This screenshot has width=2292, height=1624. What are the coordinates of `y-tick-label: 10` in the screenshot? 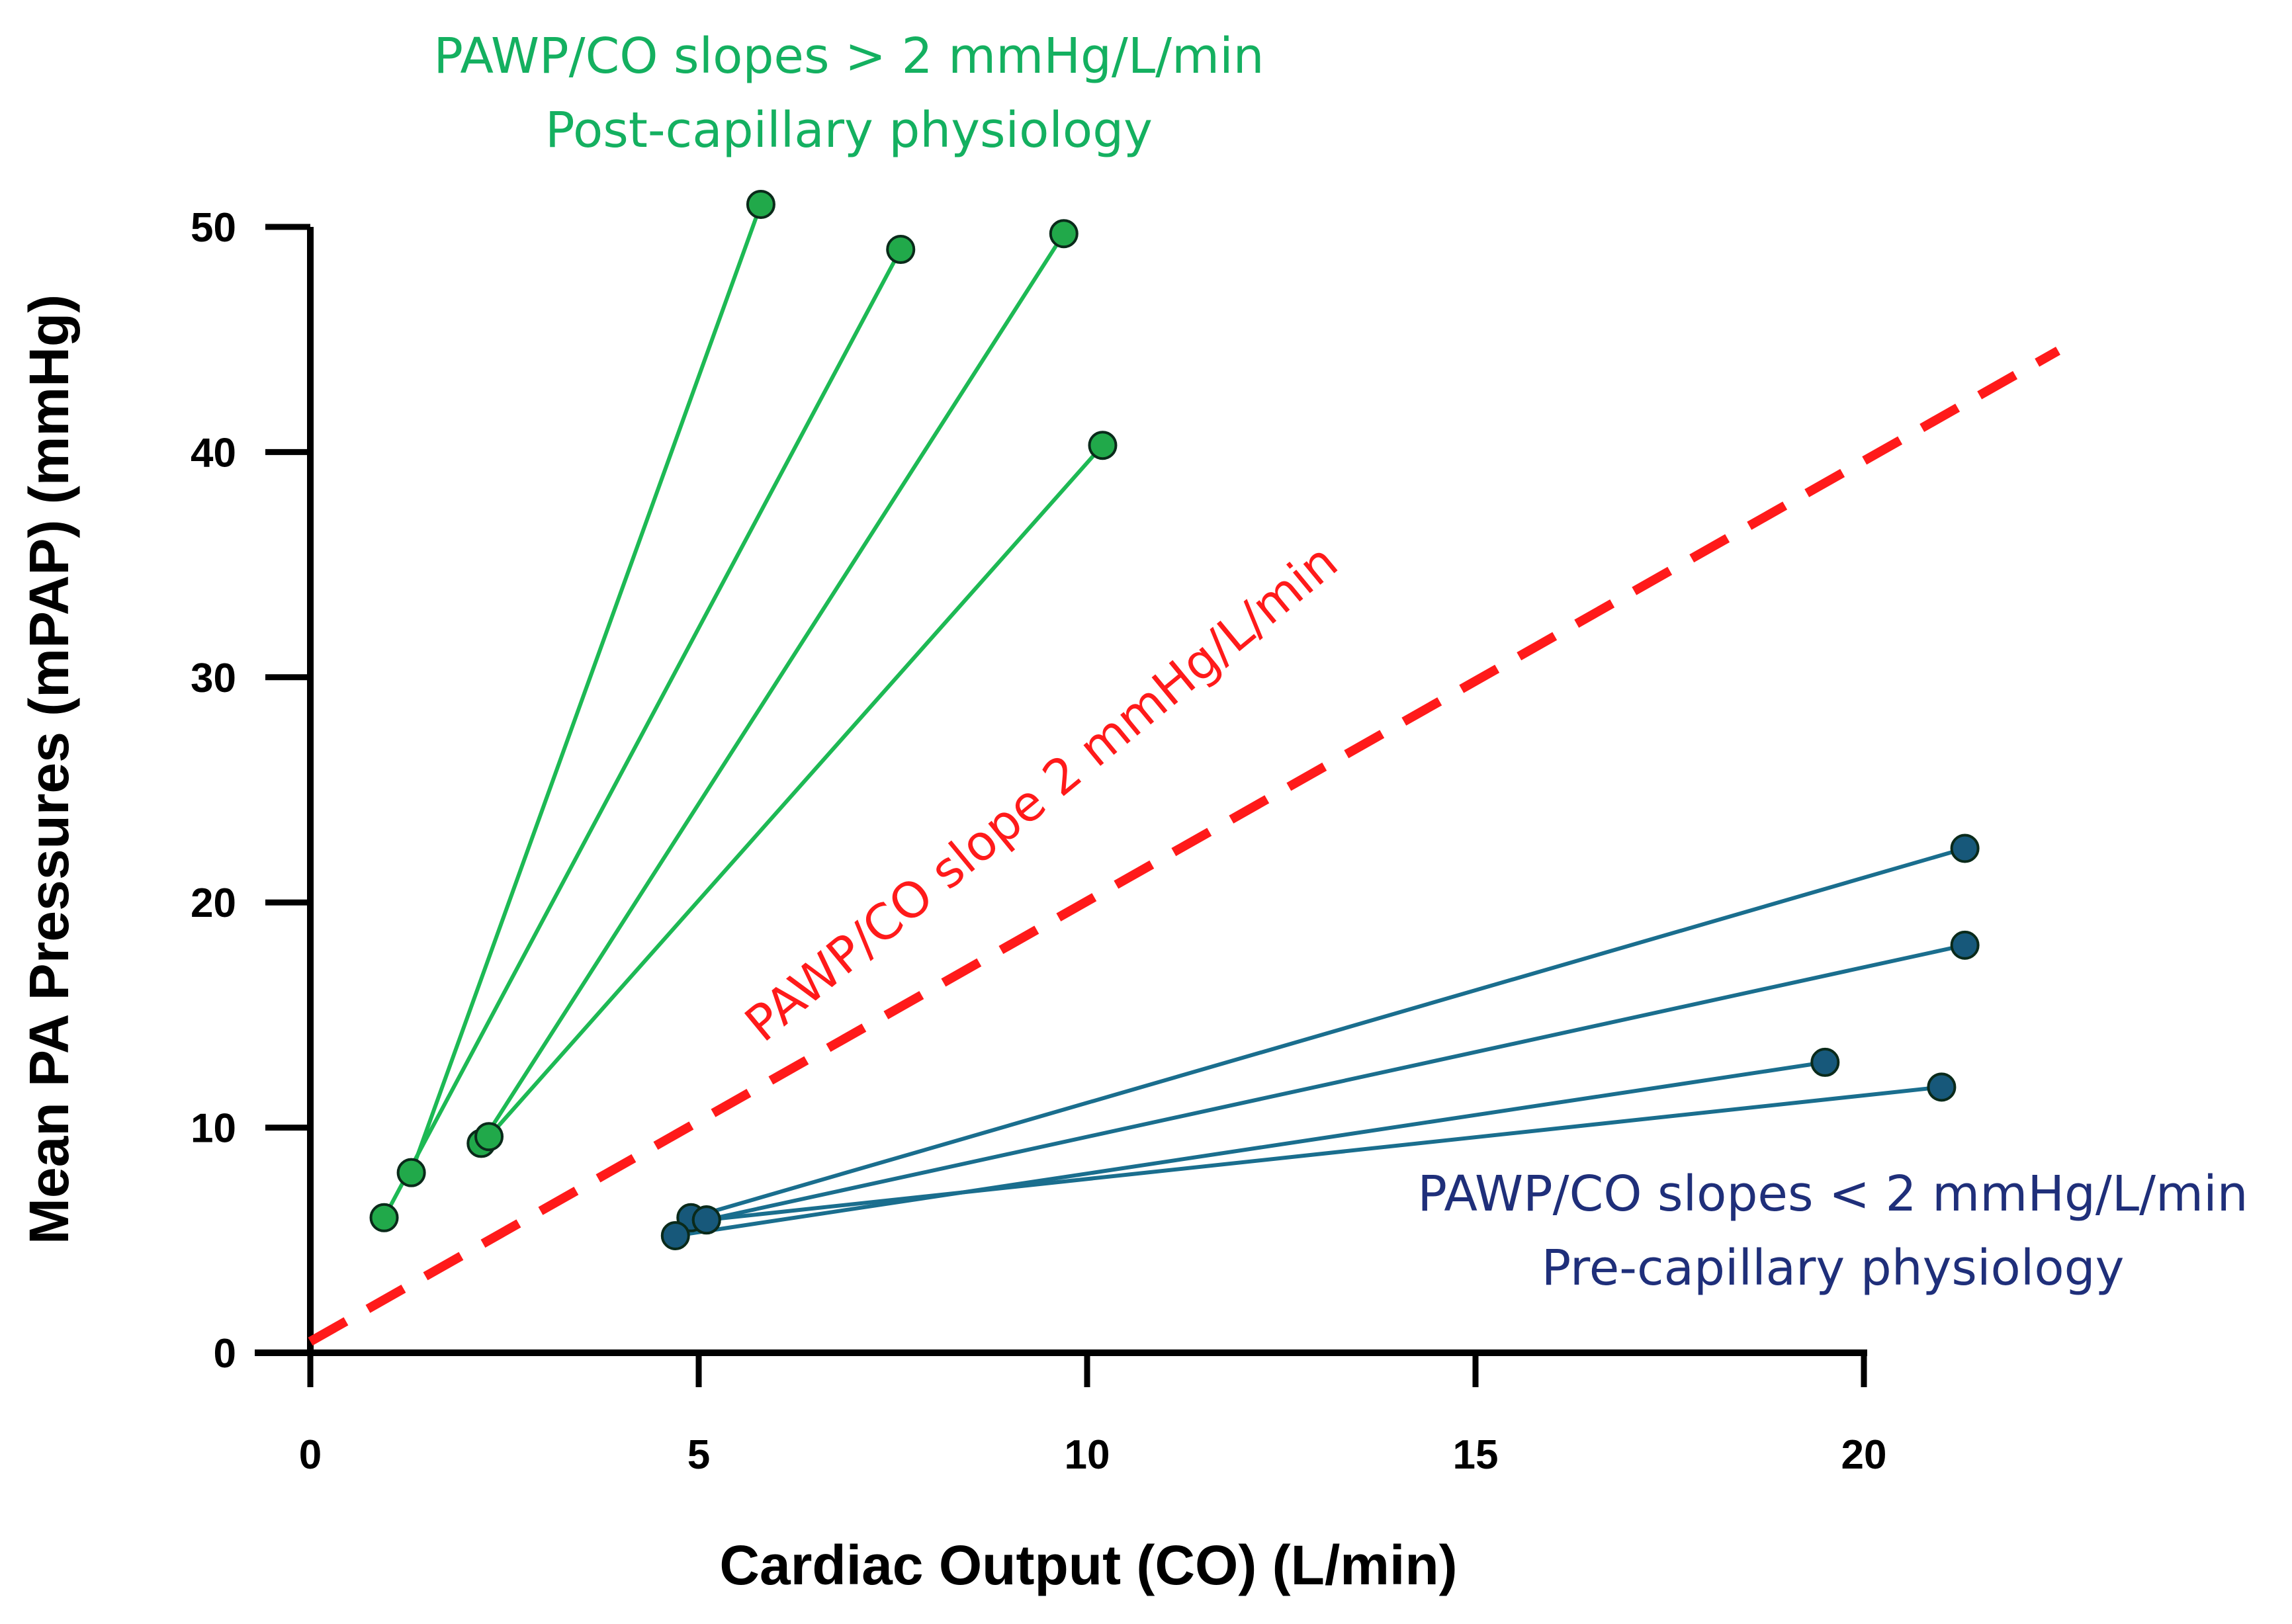 It's located at (213, 1129).